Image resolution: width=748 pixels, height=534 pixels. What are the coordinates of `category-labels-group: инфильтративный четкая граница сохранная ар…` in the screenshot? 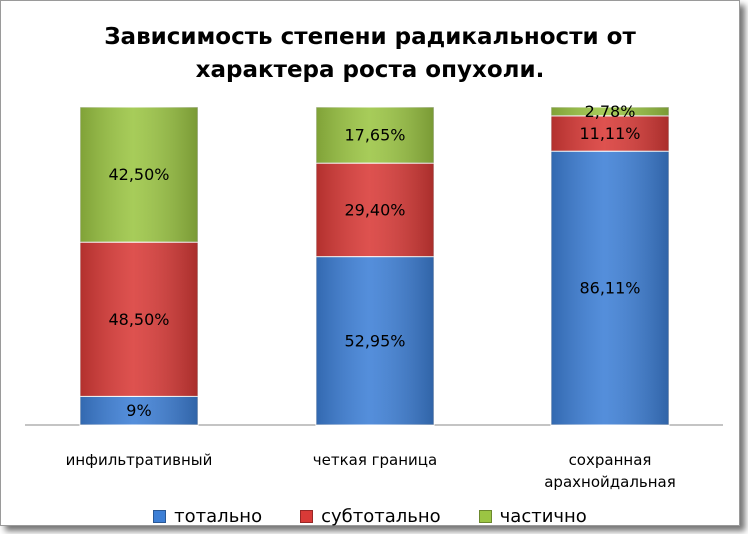 It's located at (371, 471).